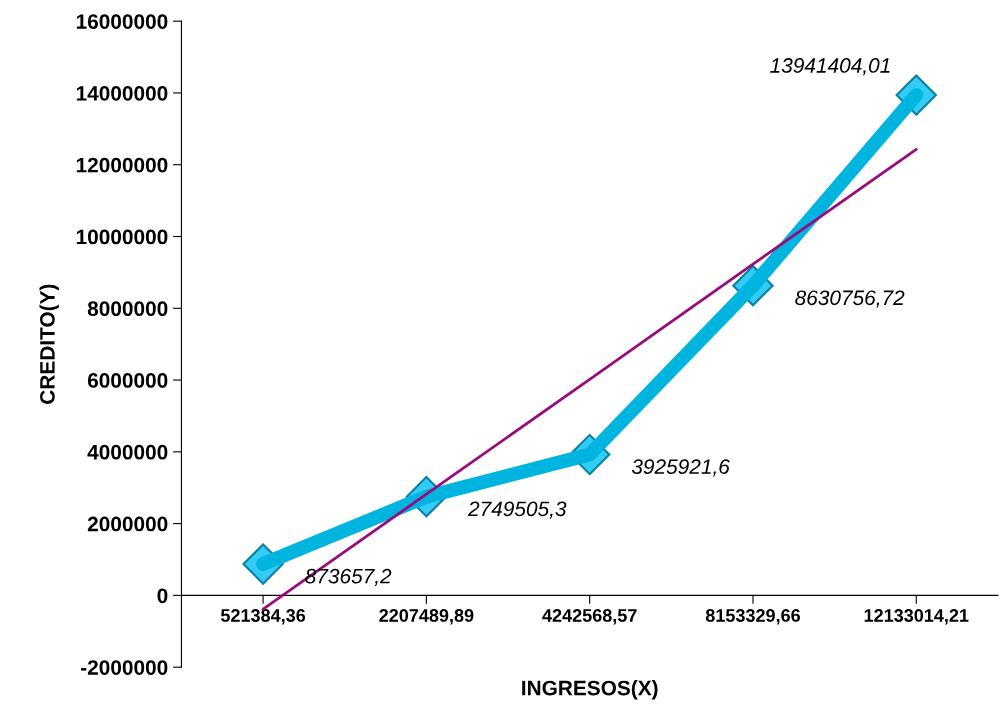 The height and width of the screenshot is (706, 1008). Describe the element at coordinates (127, 309) in the screenshot. I see `y-tick-label: 8000000` at that location.